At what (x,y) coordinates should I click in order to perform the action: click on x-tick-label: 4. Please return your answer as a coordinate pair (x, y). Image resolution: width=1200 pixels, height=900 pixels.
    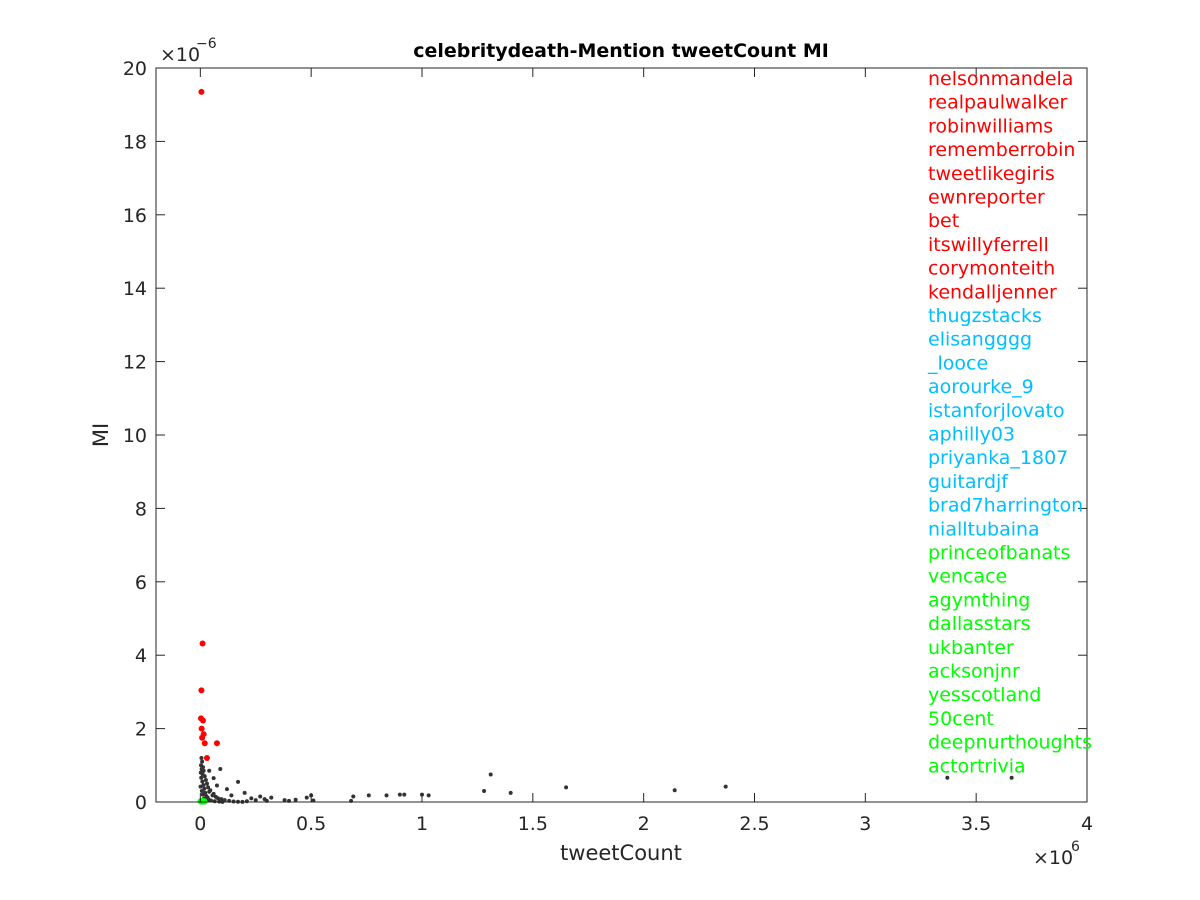
    Looking at the image, I should click on (1087, 824).